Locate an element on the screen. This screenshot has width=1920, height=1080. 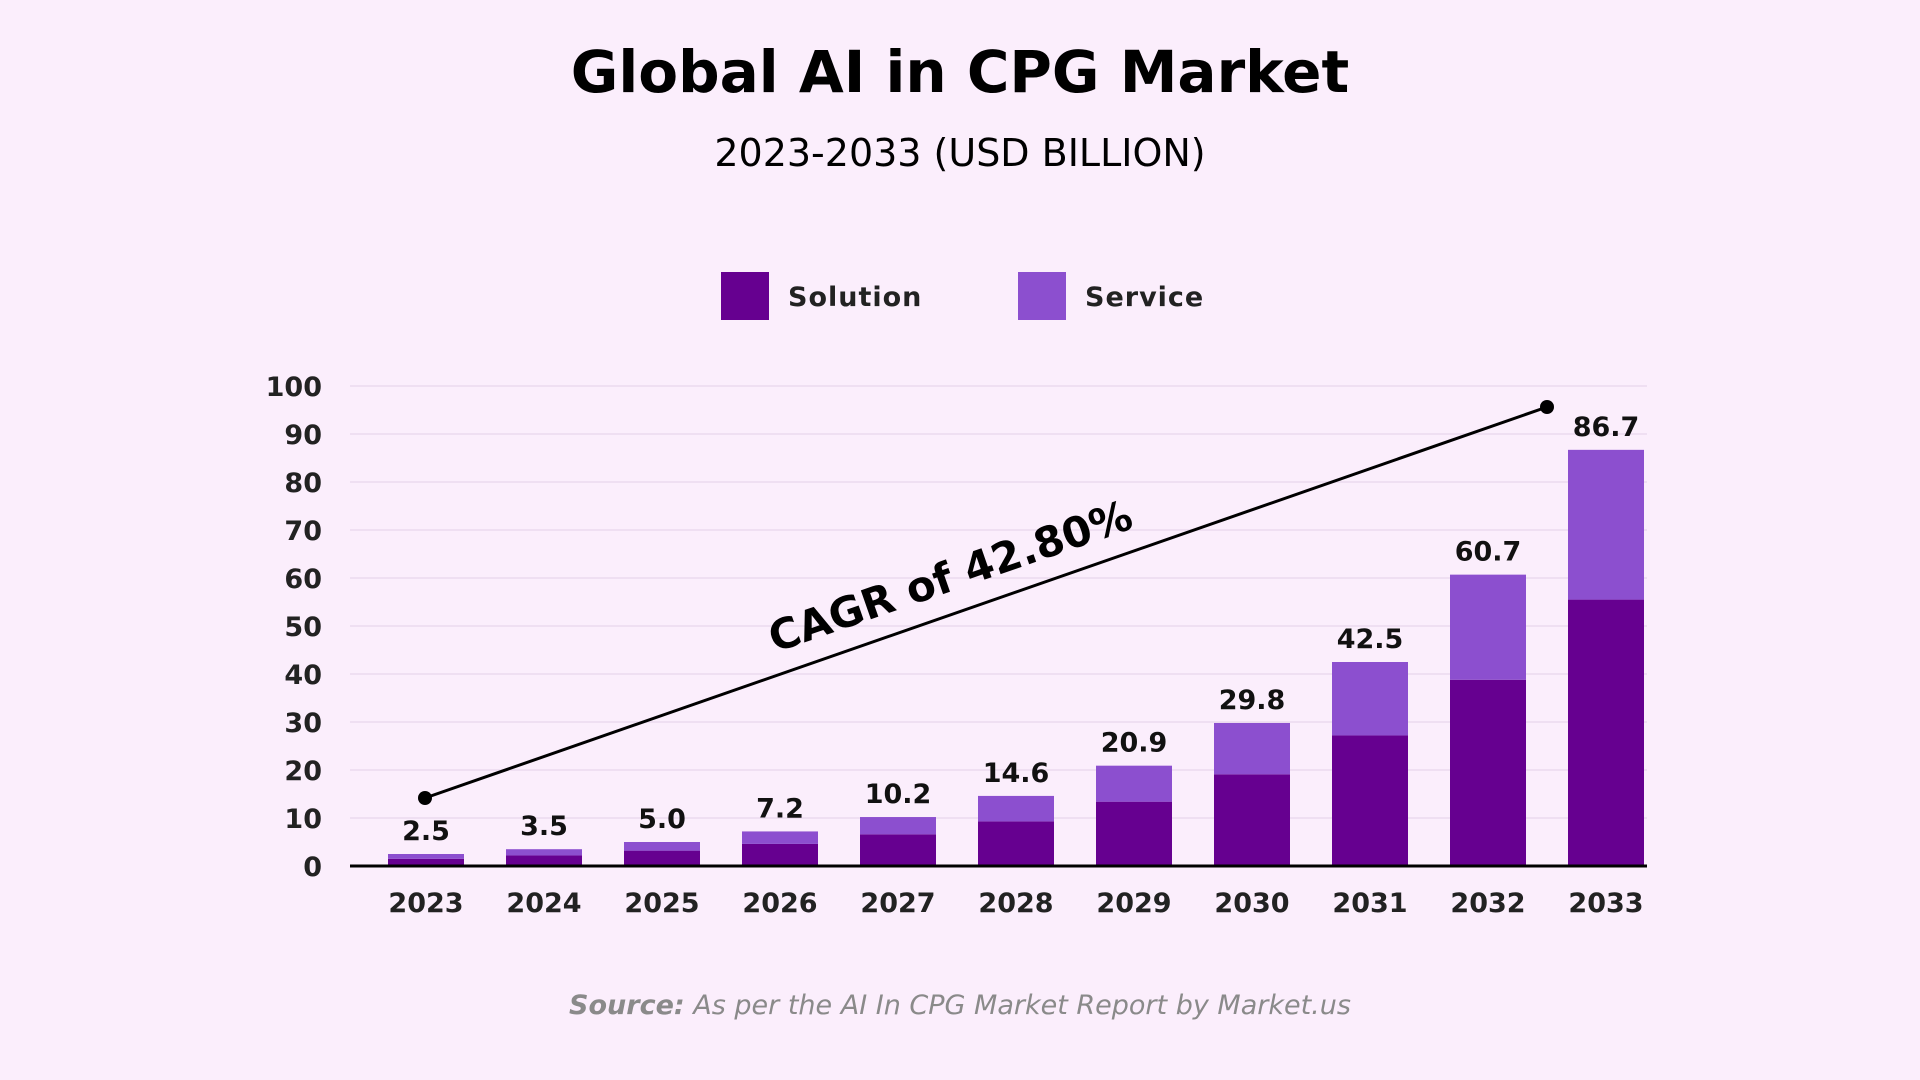
bar-service-2029 is located at coordinates (1134, 783).